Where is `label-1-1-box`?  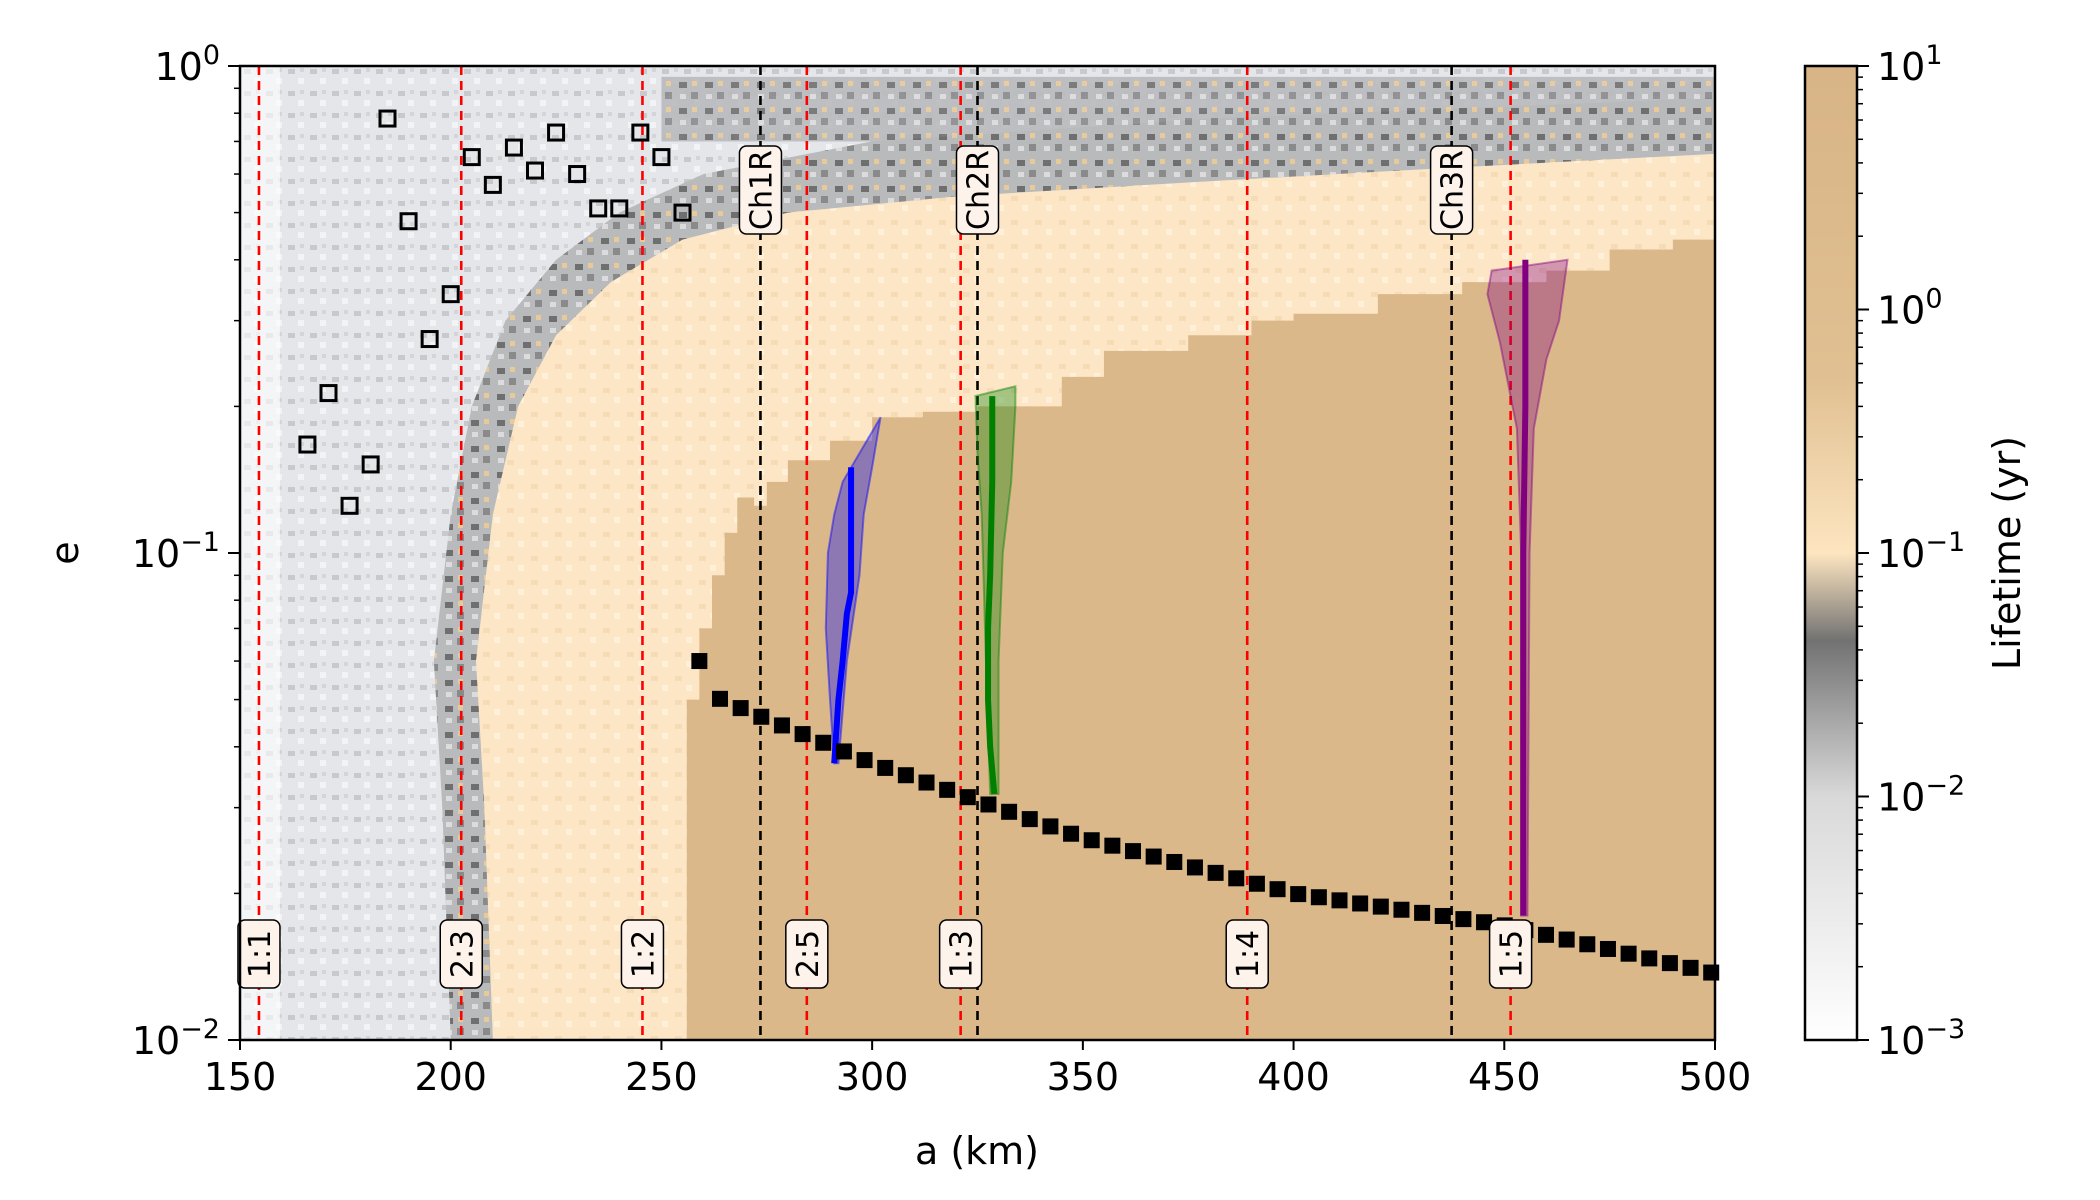 label-1-1-box is located at coordinates (259, 954).